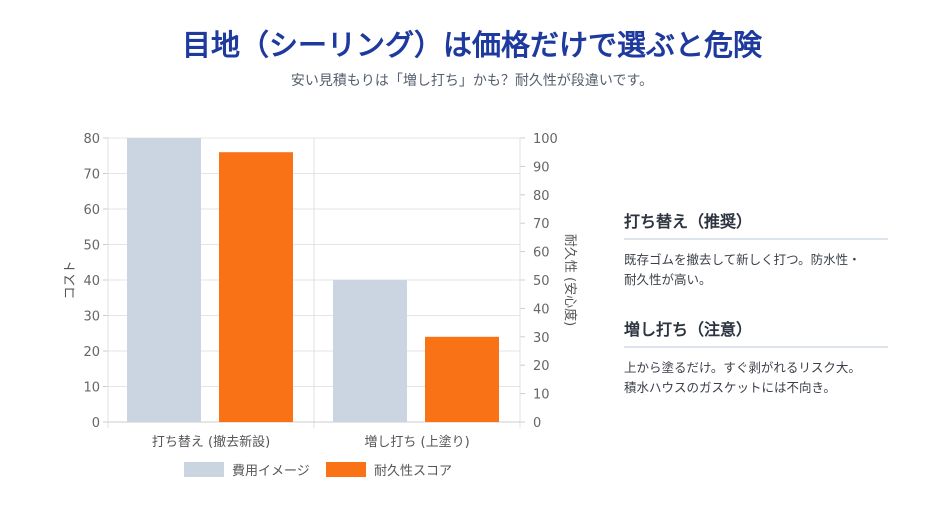 The height and width of the screenshot is (530, 944). What do you see at coordinates (70, 279) in the screenshot?
I see `y-axis-label: コスト` at bounding box center [70, 279].